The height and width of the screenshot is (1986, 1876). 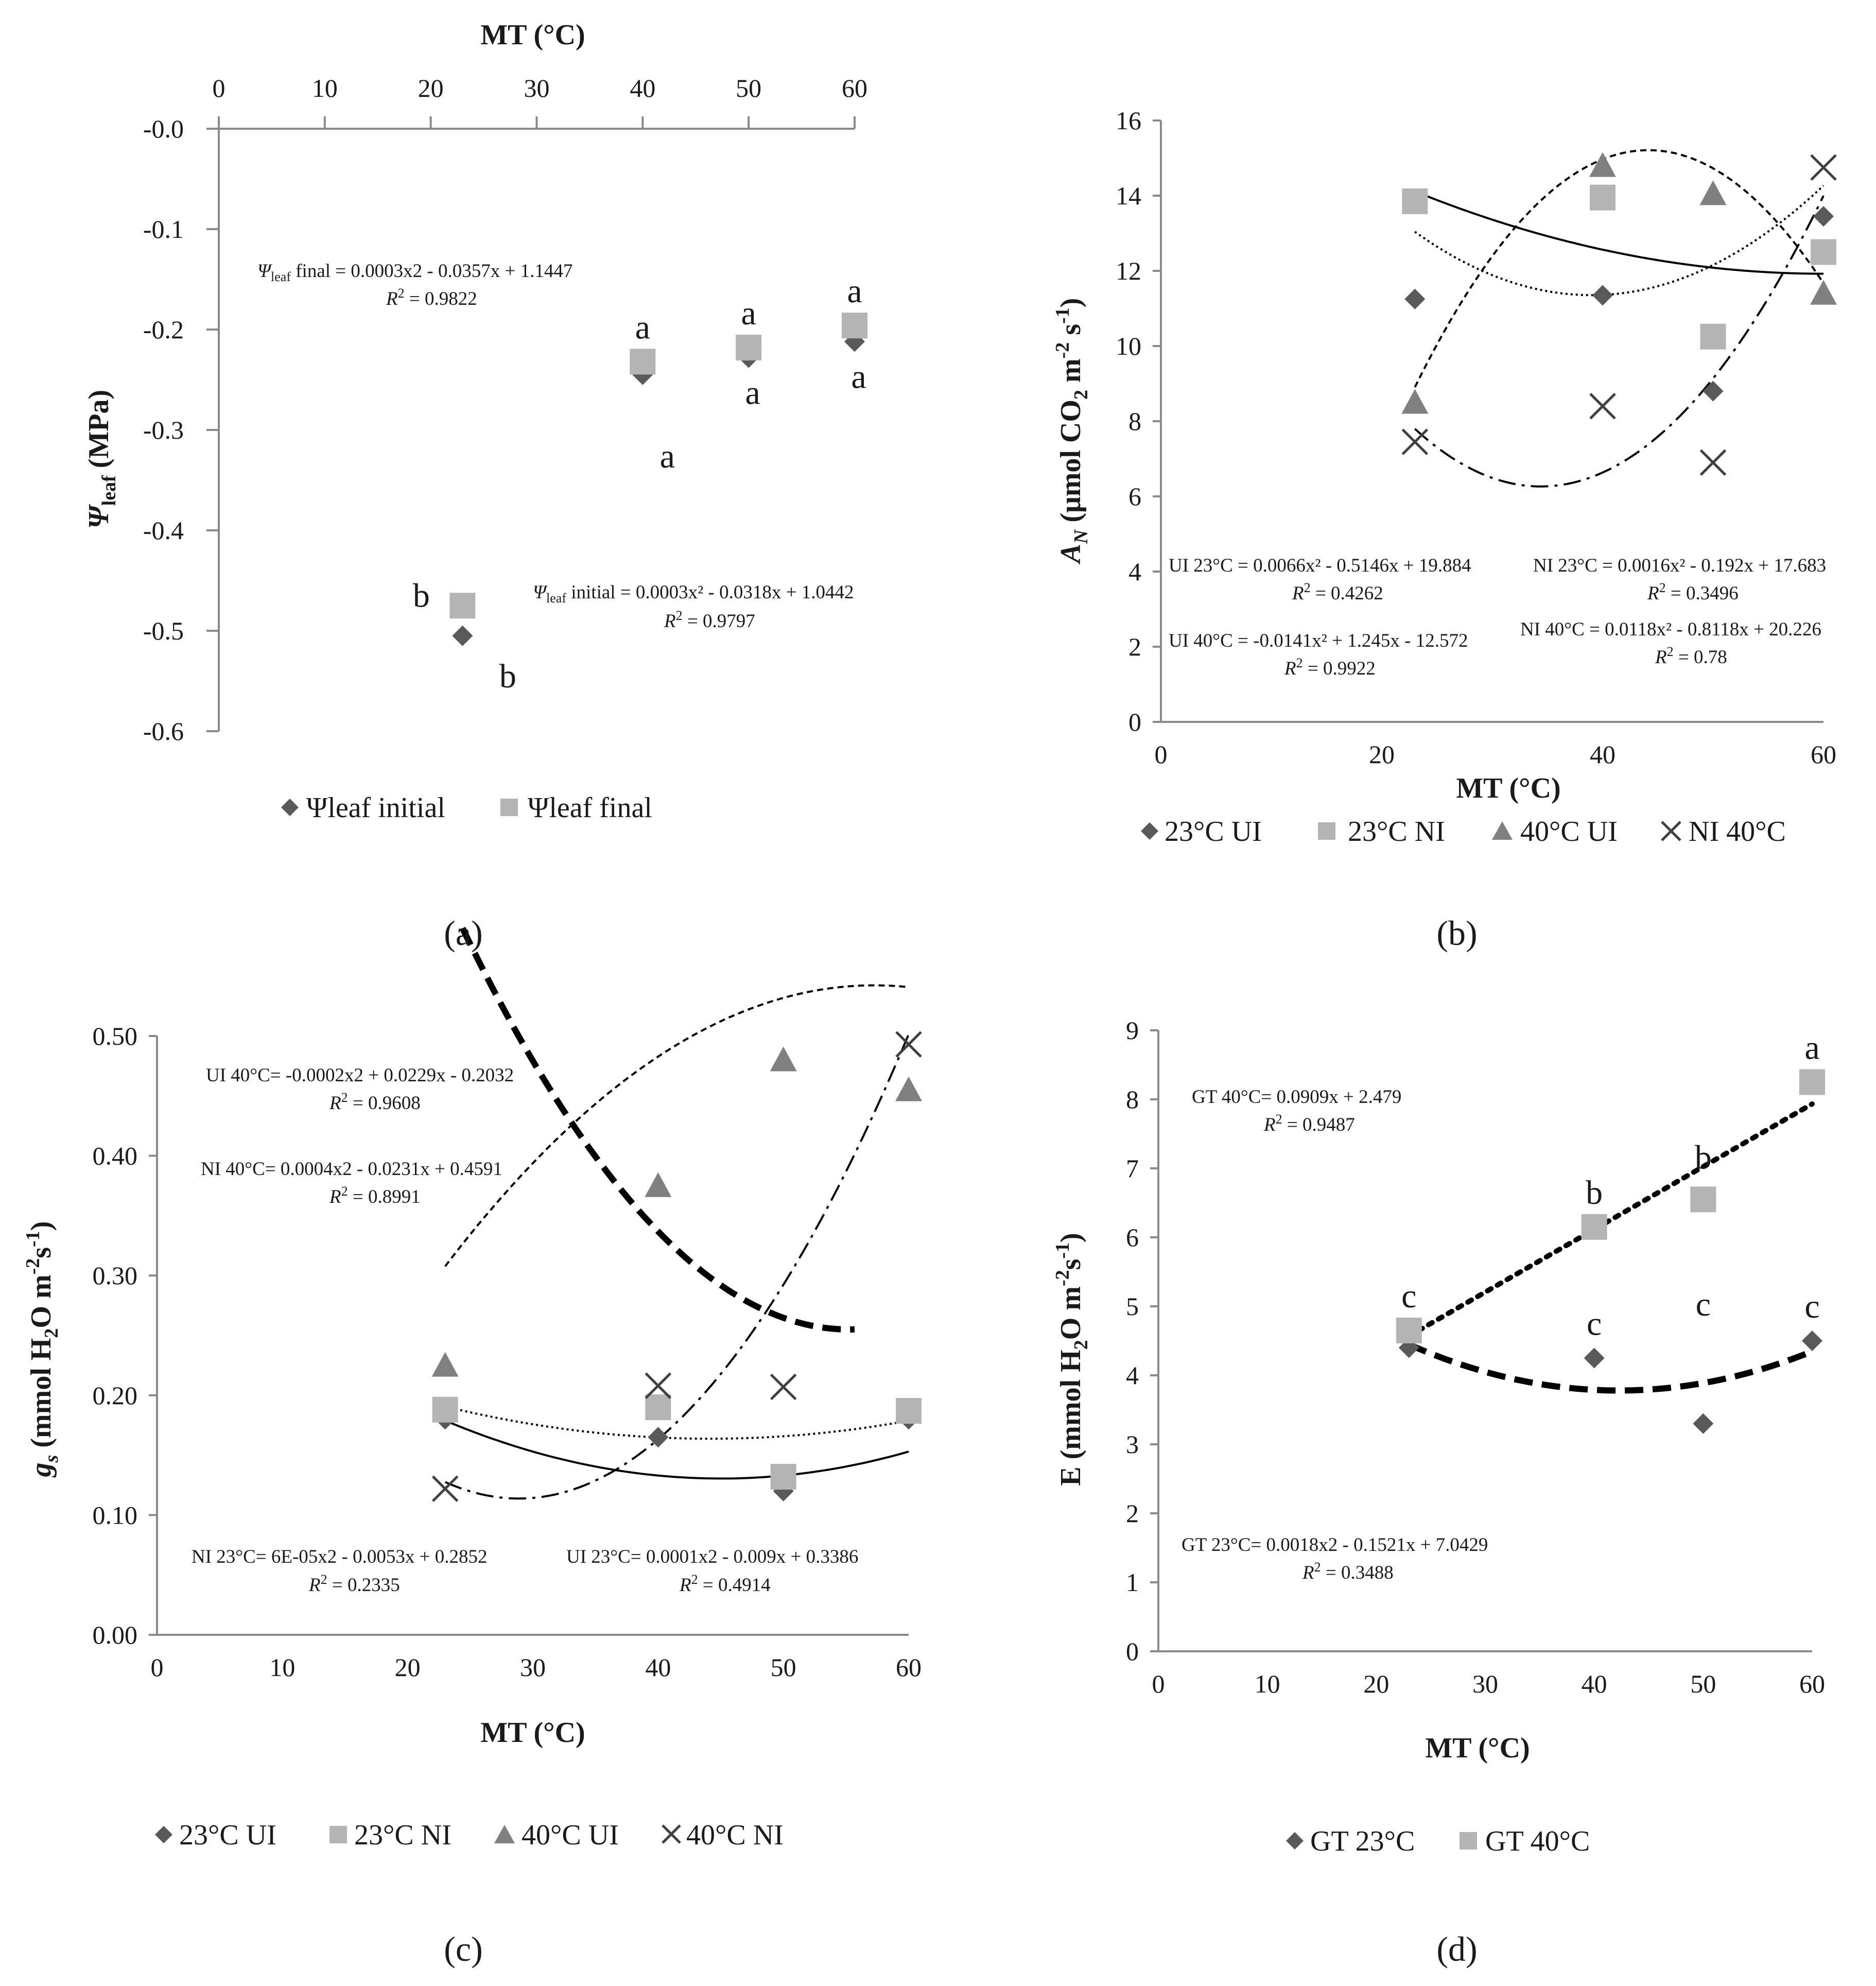 I want to click on panel-d-legend: GT 23°C GT 40°C, so click(x=1438, y=1841).